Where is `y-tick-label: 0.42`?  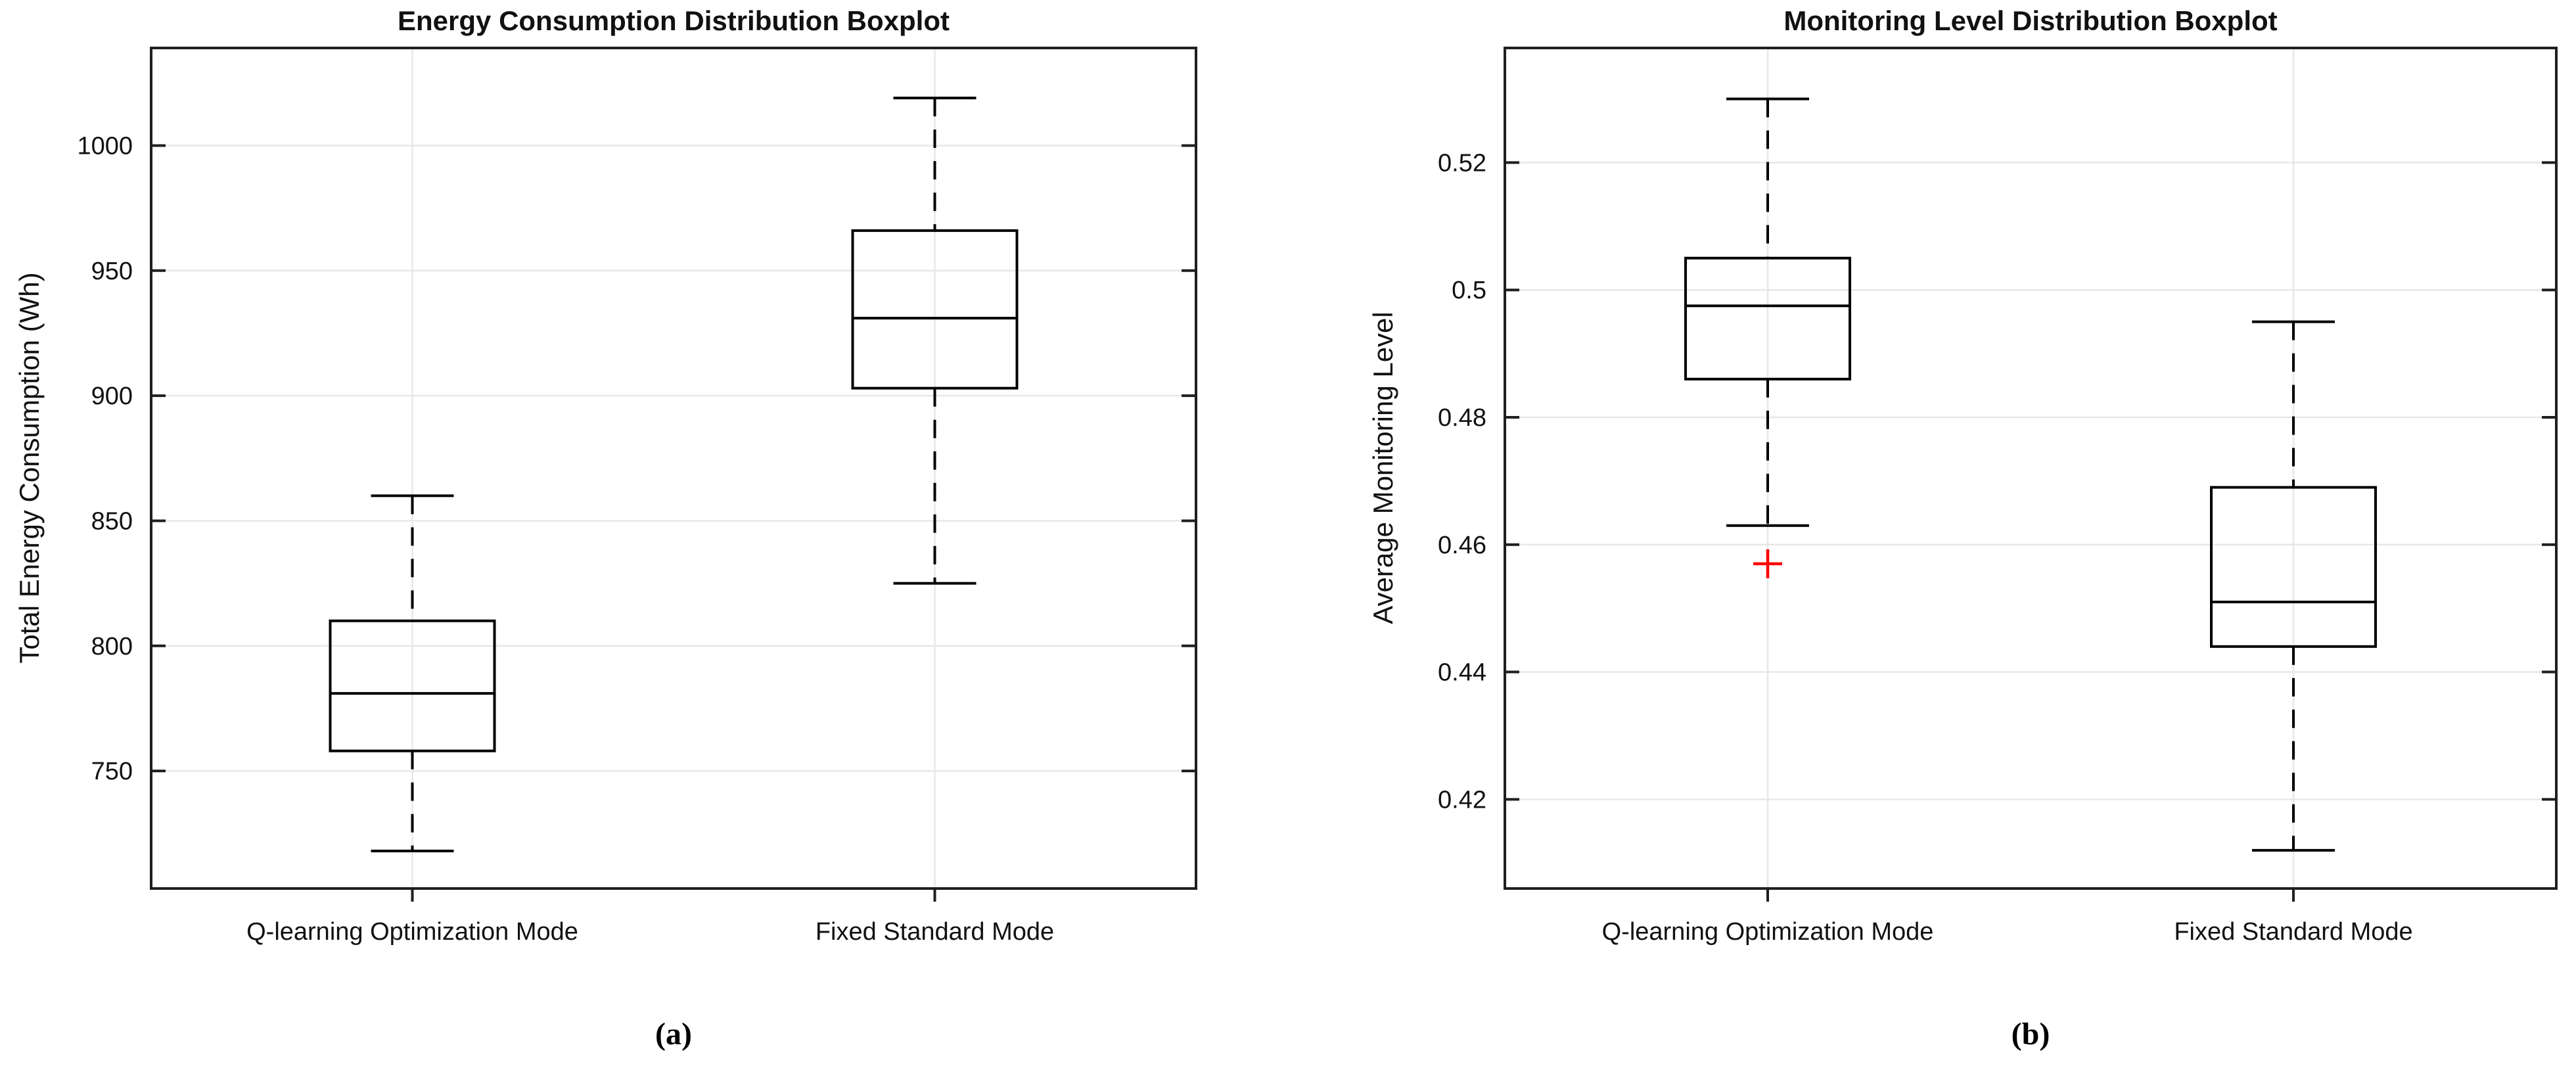 y-tick-label: 0.42 is located at coordinates (1462, 800).